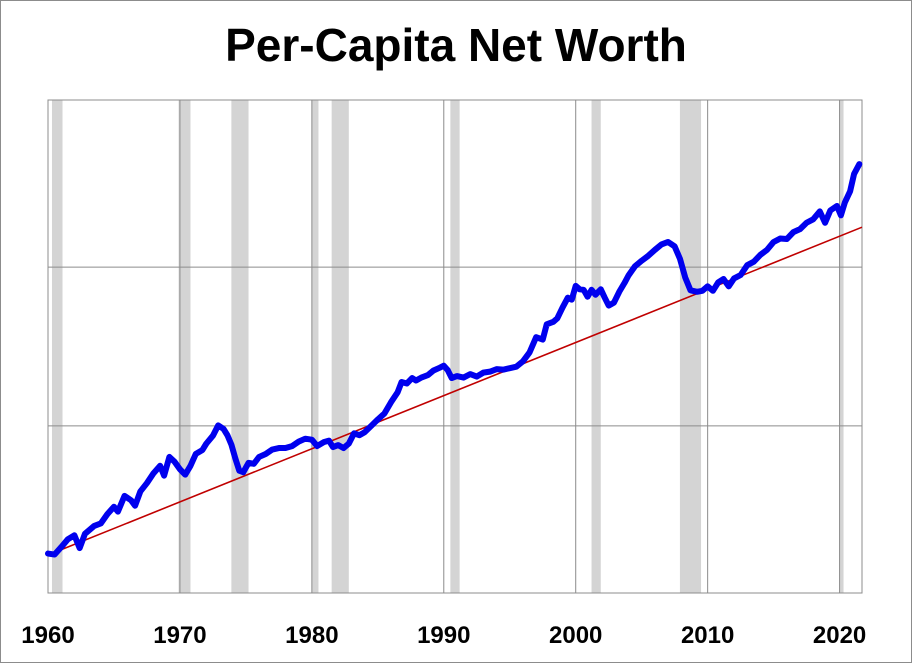 Image resolution: width=912 pixels, height=663 pixels. Describe the element at coordinates (707, 635) in the screenshot. I see `x-tick-label-2010: 2010` at that location.